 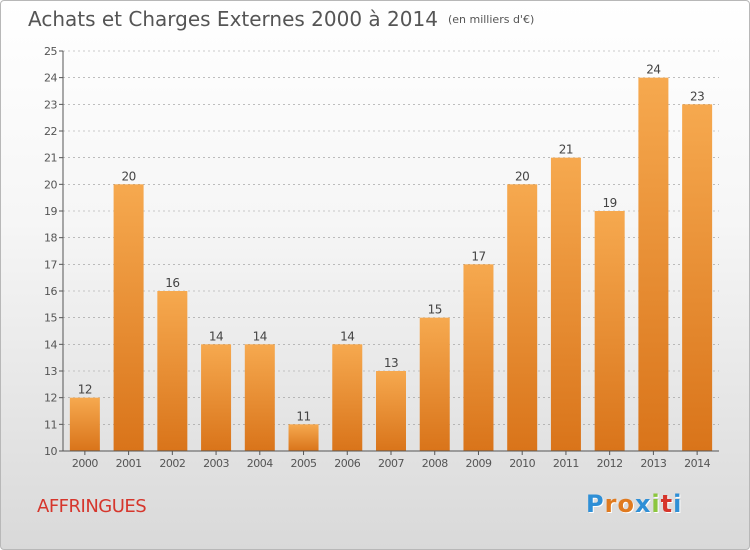 I want to click on x-tick-label: 2009, so click(x=478, y=463).